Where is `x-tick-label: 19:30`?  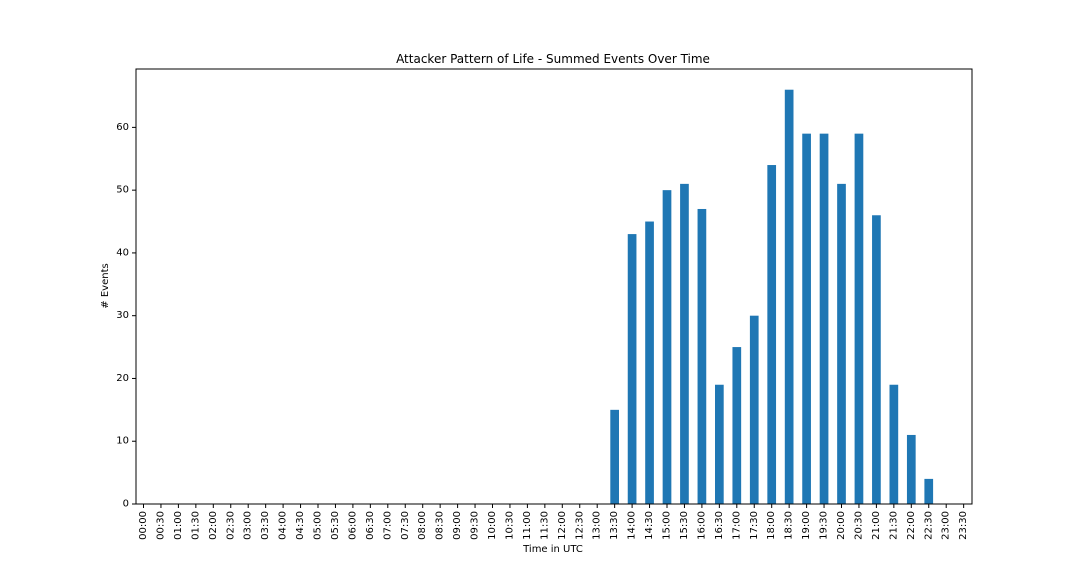
x-tick-label: 19:30 is located at coordinates (824, 525).